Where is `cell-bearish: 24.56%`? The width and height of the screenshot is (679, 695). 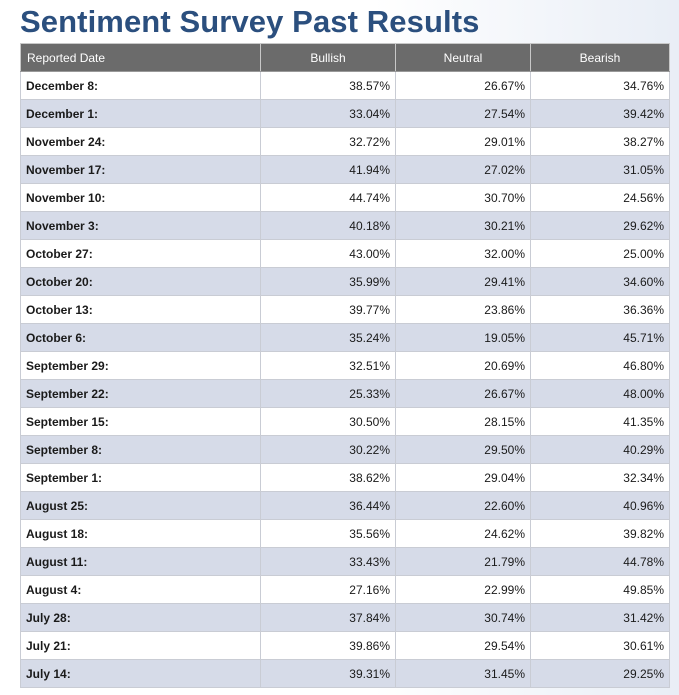
cell-bearish: 24.56% is located at coordinates (600, 197).